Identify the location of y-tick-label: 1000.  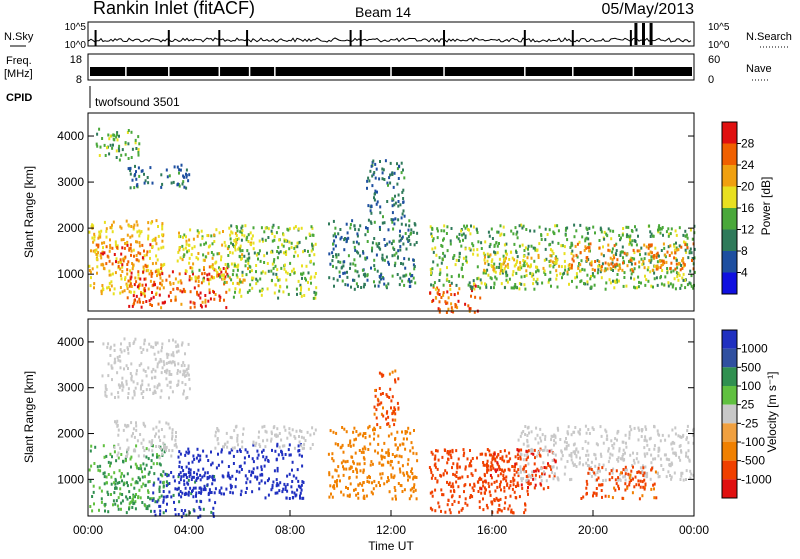
(70, 274).